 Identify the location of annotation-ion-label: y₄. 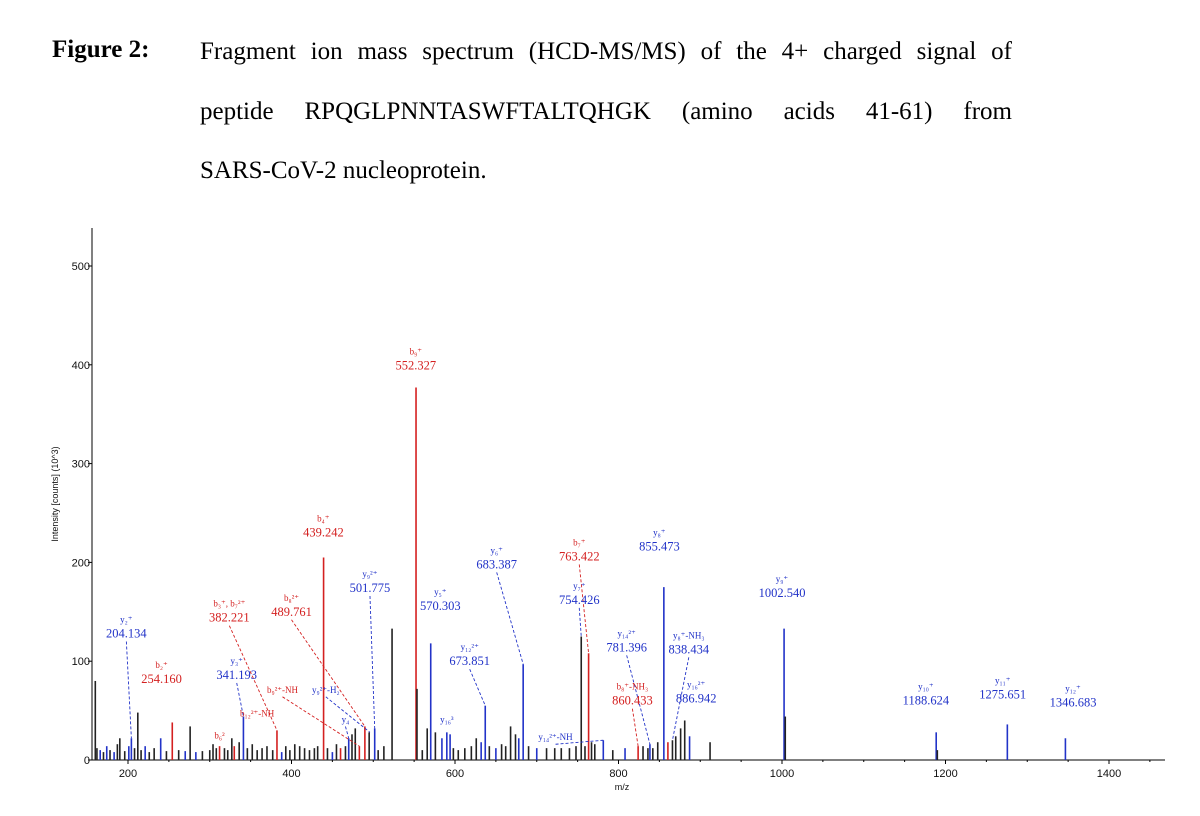
(346, 719).